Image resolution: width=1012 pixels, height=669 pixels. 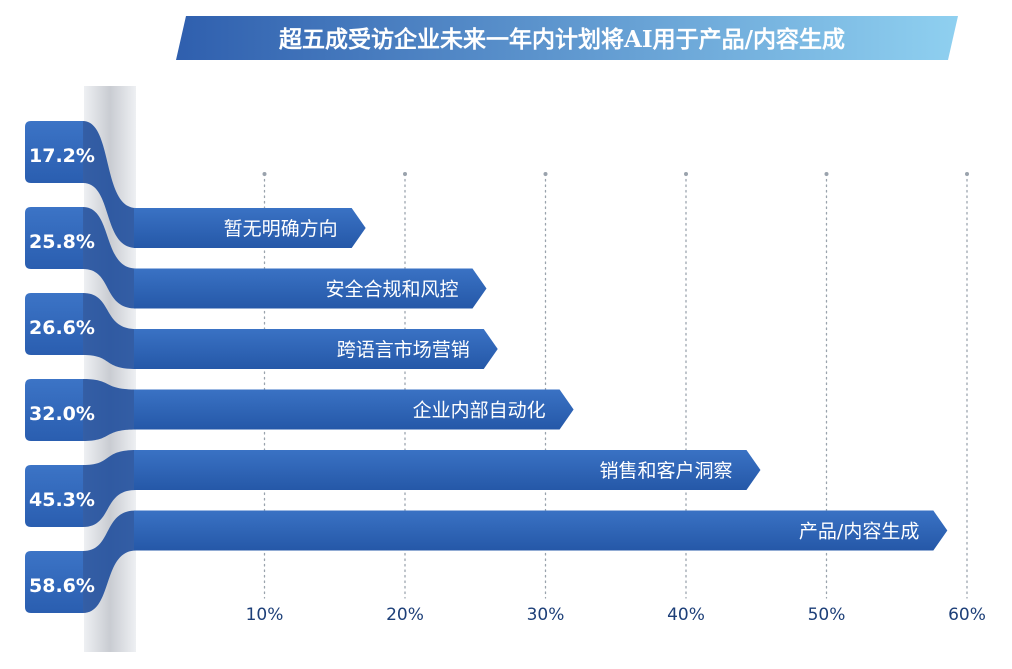 I want to click on bar-value-label: 32.0%, so click(x=62, y=414).